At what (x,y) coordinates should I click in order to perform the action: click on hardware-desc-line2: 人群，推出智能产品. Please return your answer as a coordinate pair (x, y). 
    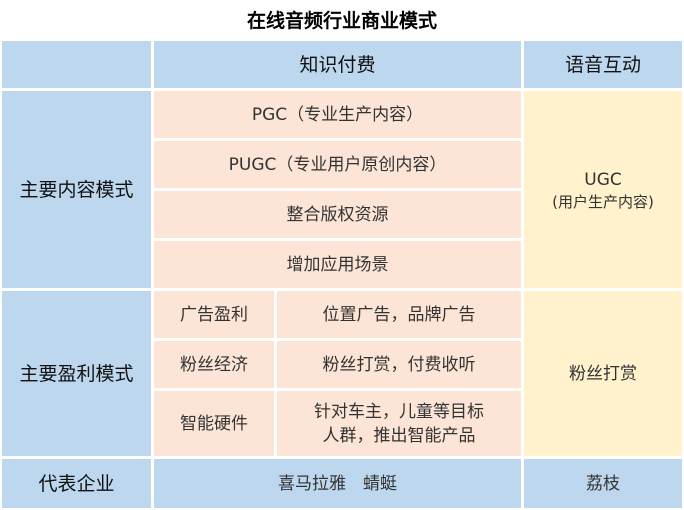
    Looking at the image, I should click on (399, 435).